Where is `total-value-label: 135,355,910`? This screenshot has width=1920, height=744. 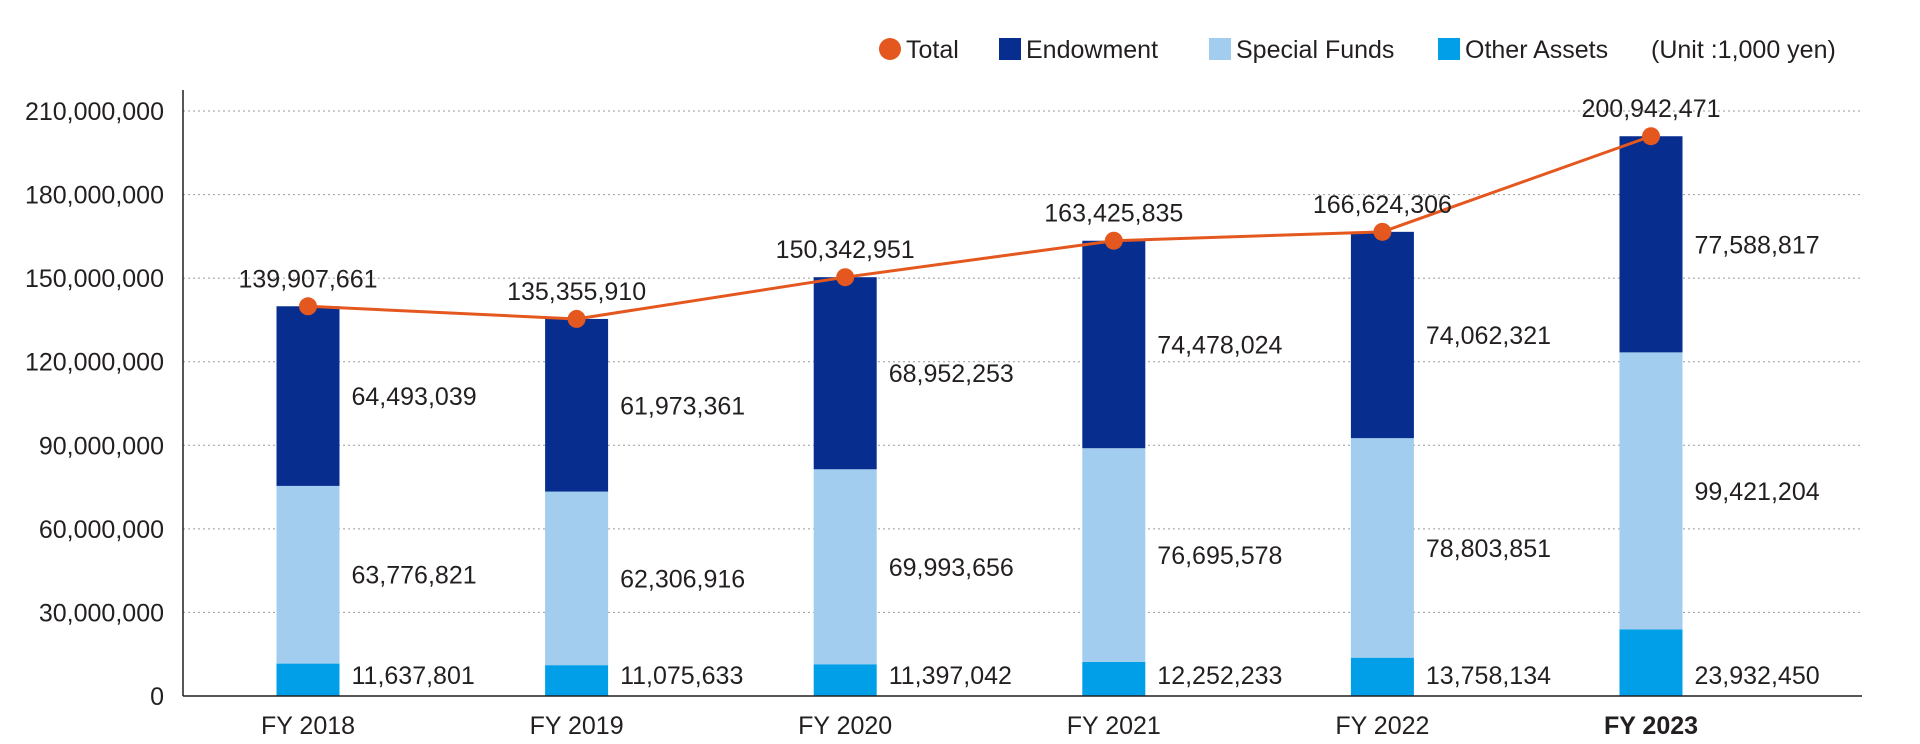 total-value-label: 135,355,910 is located at coordinates (576, 292).